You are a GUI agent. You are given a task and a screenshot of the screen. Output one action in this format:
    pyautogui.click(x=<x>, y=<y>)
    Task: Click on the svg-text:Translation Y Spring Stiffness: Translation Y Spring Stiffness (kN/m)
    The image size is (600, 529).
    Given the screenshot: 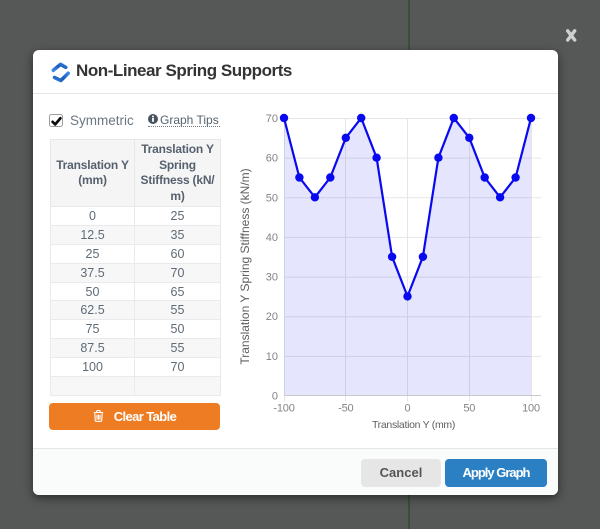 What is the action you would take?
    pyautogui.click(x=245, y=266)
    